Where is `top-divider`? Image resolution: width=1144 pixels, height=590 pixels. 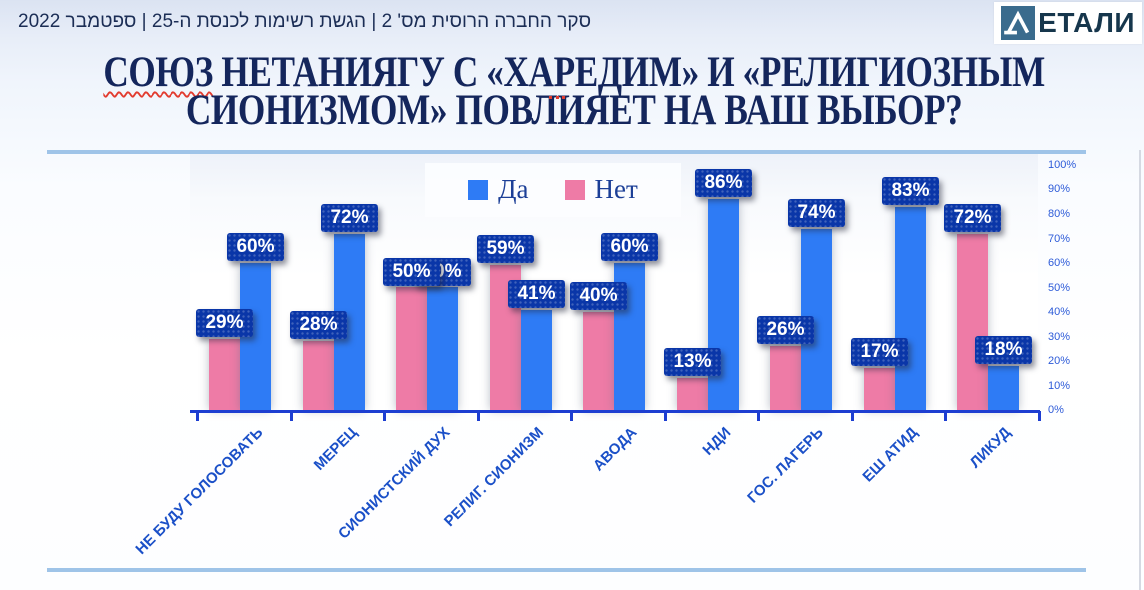 top-divider is located at coordinates (566, 152).